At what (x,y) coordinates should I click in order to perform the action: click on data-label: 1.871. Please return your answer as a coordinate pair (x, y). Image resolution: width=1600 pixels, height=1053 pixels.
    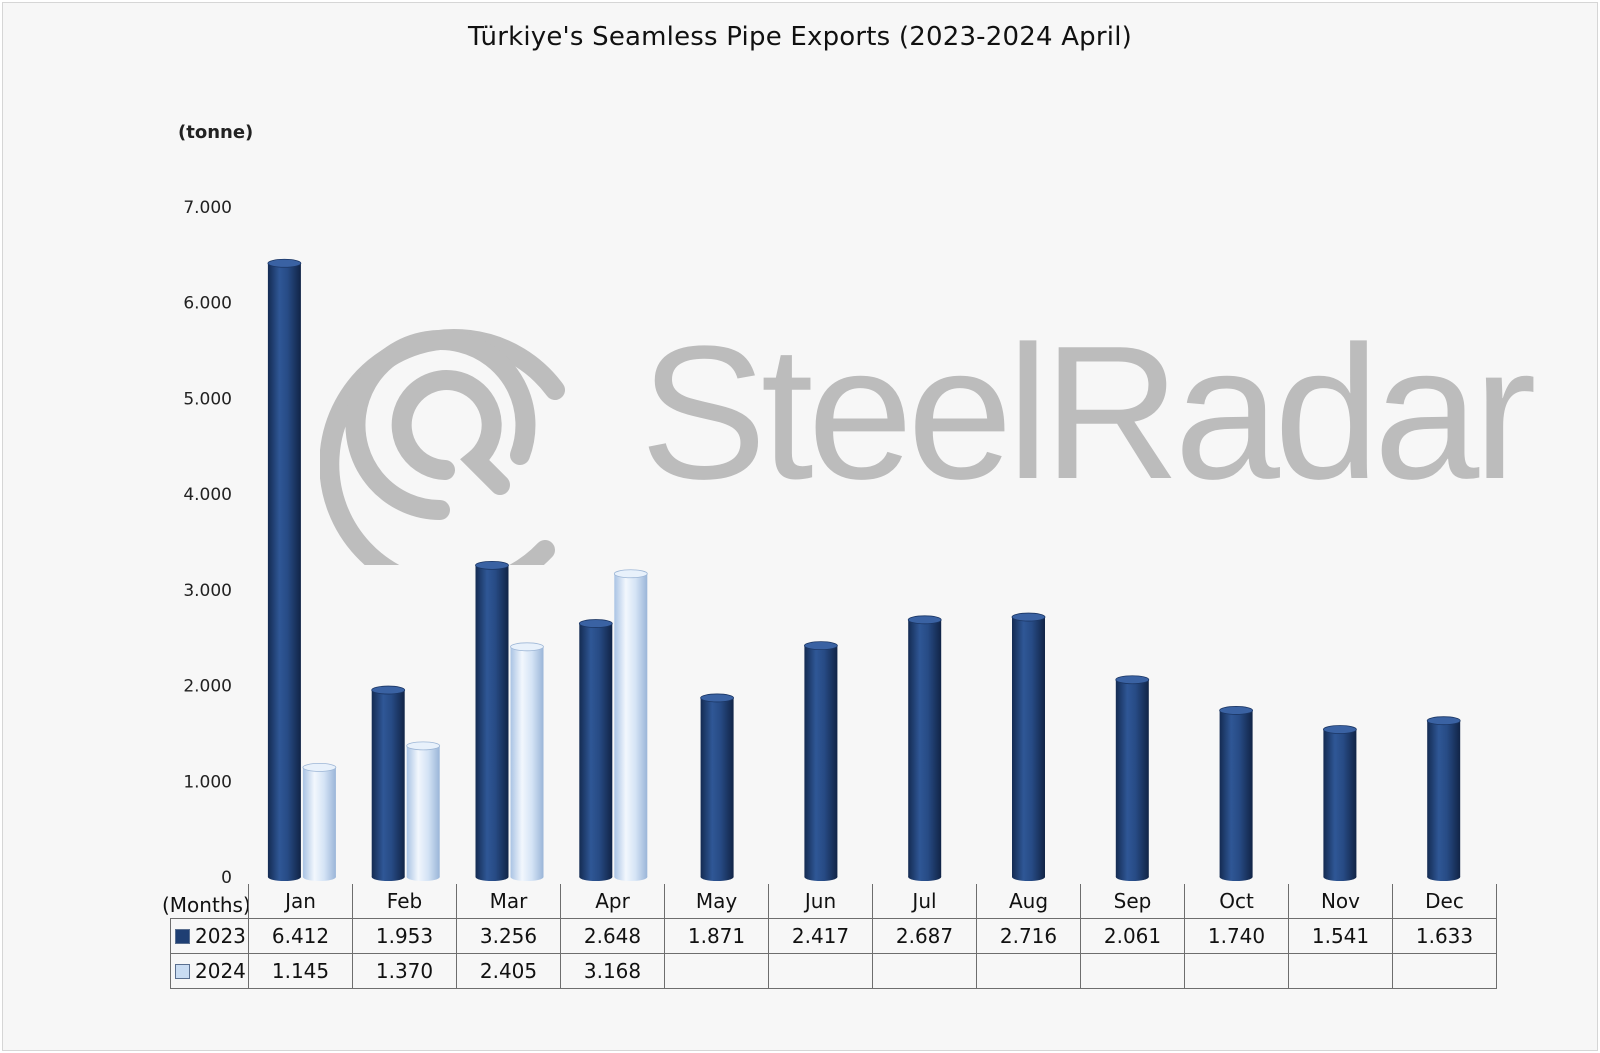
    Looking at the image, I should click on (716, 936).